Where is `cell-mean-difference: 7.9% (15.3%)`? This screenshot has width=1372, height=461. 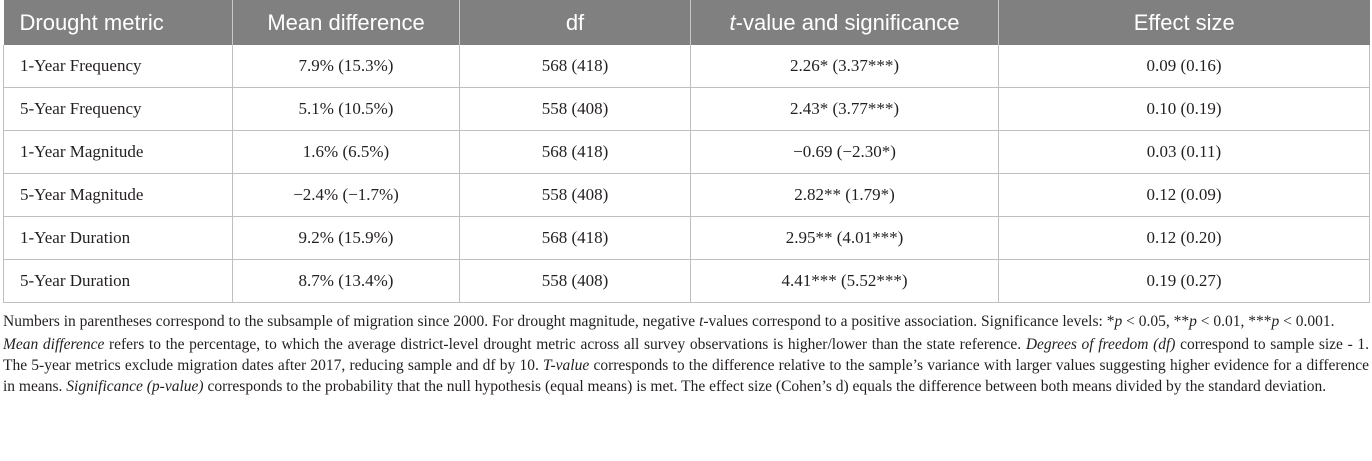 cell-mean-difference: 7.9% (15.3%) is located at coordinates (346, 66).